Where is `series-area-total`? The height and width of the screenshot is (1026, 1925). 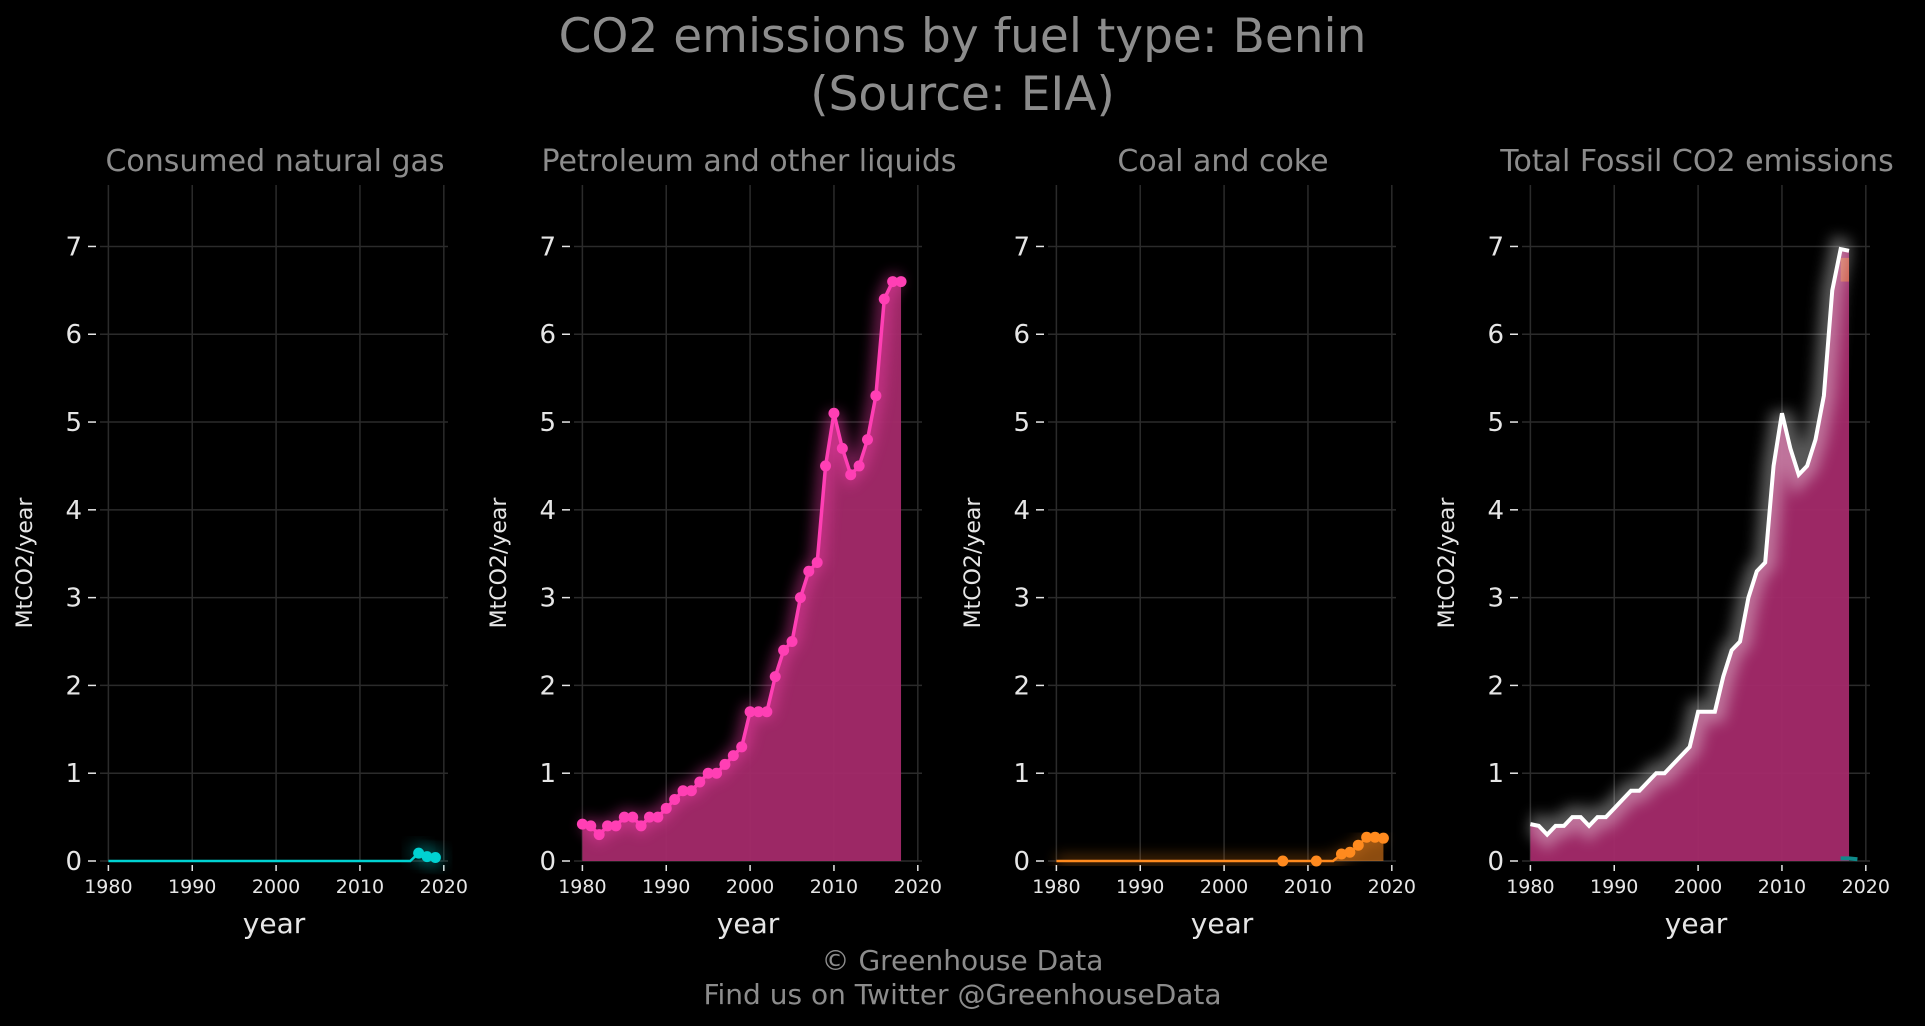
series-area-total is located at coordinates (1690, 555).